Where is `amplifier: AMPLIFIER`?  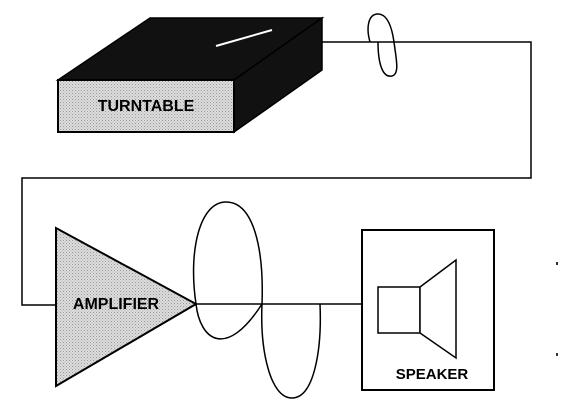 amplifier: AMPLIFIER is located at coordinates (127, 307).